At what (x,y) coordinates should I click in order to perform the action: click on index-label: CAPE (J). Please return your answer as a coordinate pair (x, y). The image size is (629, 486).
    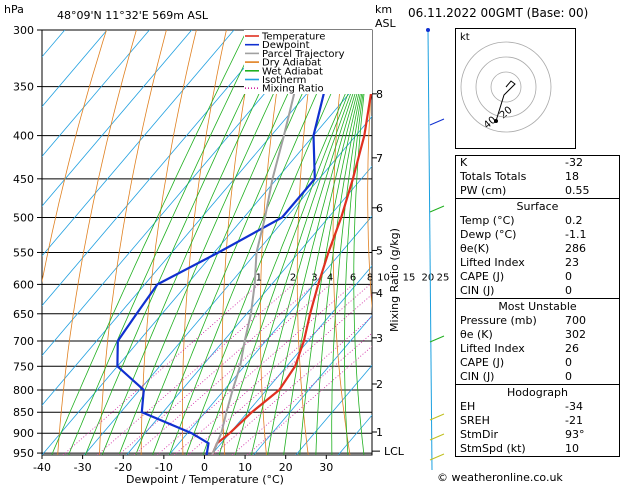
    Looking at the image, I should click on (482, 276).